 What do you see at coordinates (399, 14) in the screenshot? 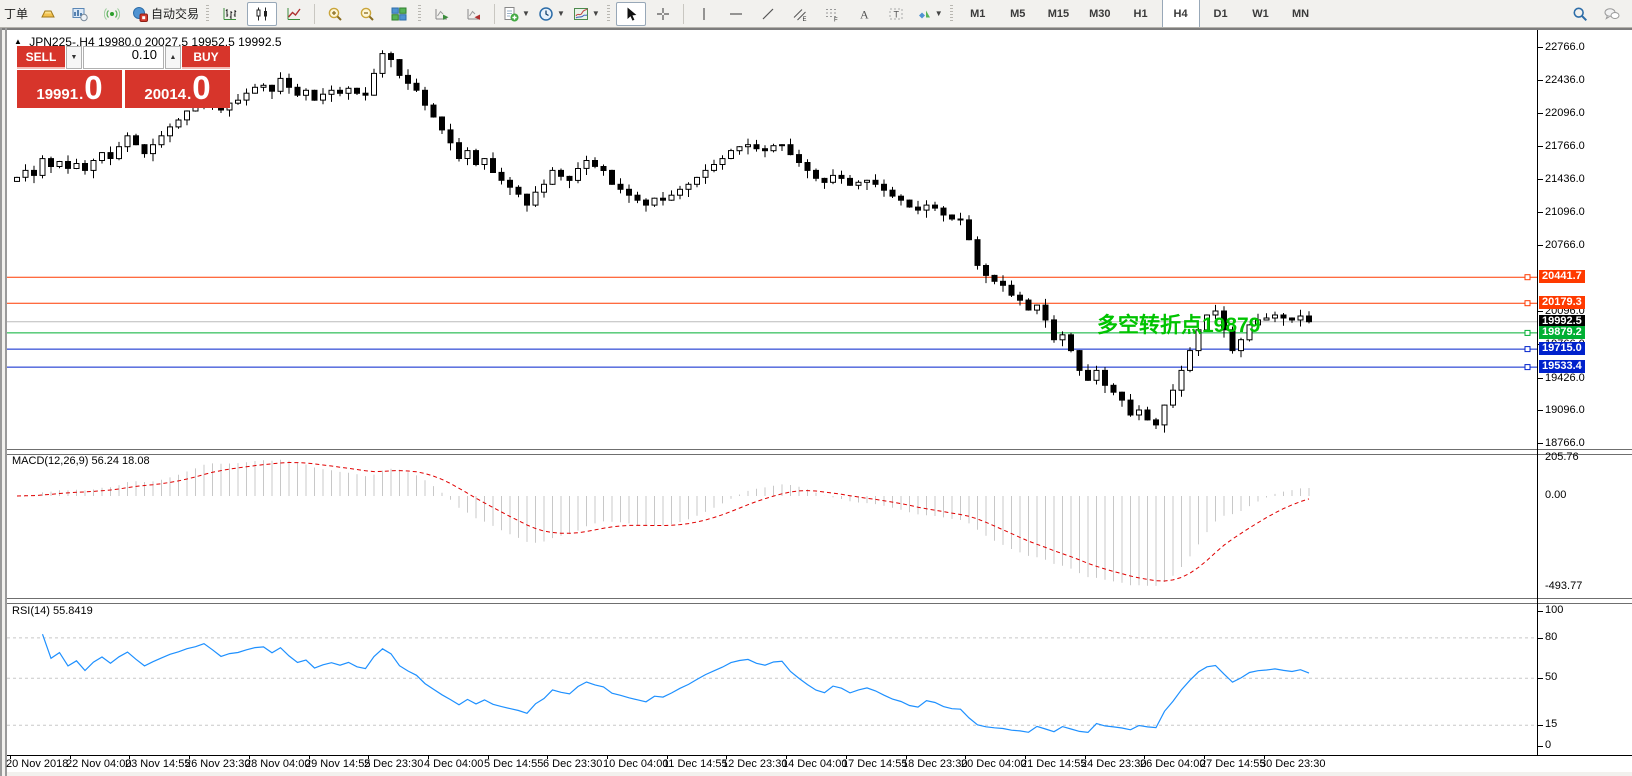
I see `tile-windows-button` at bounding box center [399, 14].